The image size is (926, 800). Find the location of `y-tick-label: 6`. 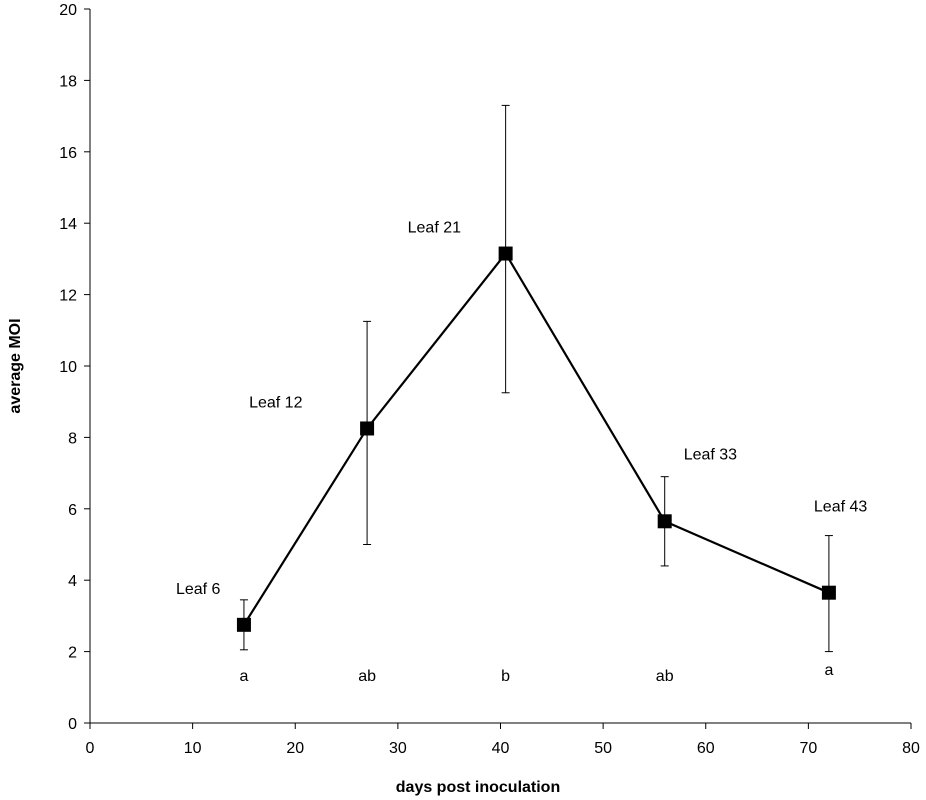

y-tick-label: 6 is located at coordinates (72, 510).